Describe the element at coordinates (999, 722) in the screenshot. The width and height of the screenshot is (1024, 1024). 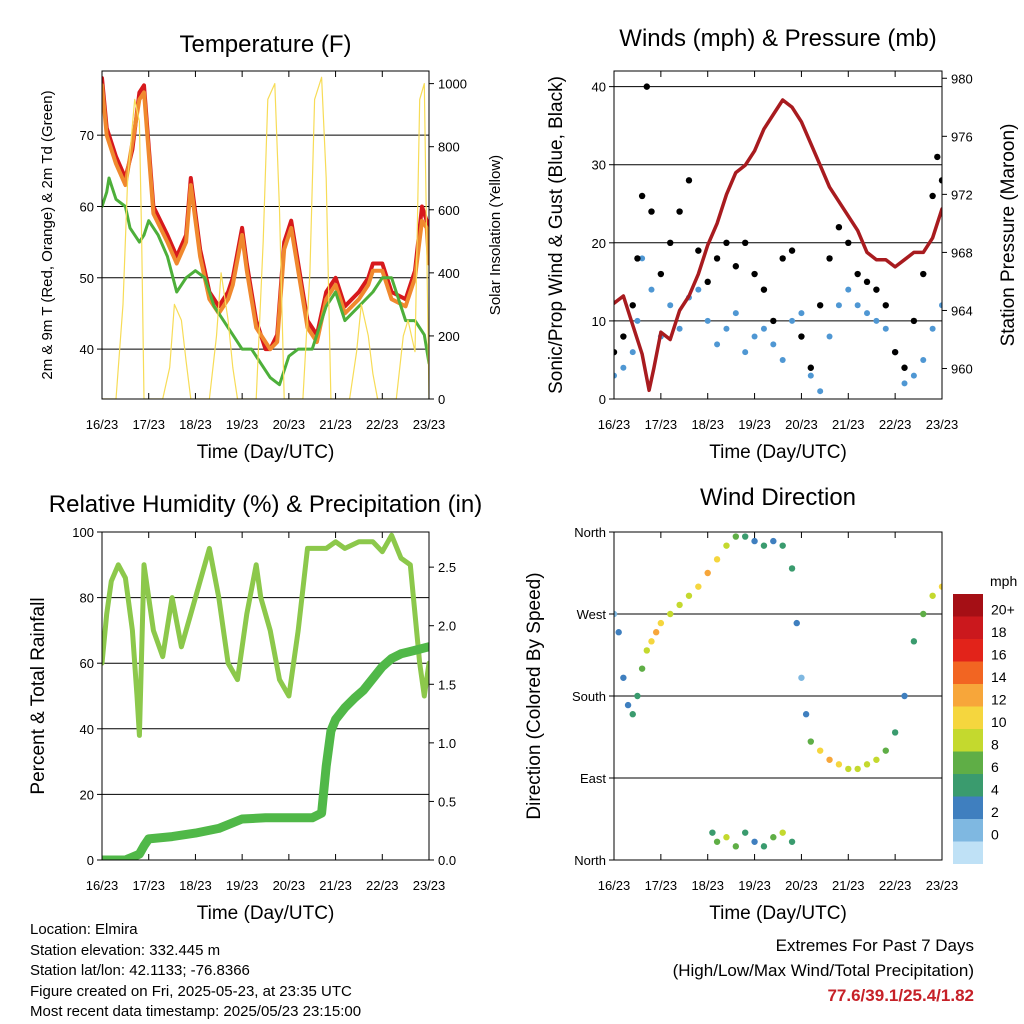
I see `legend-label: 10` at that location.